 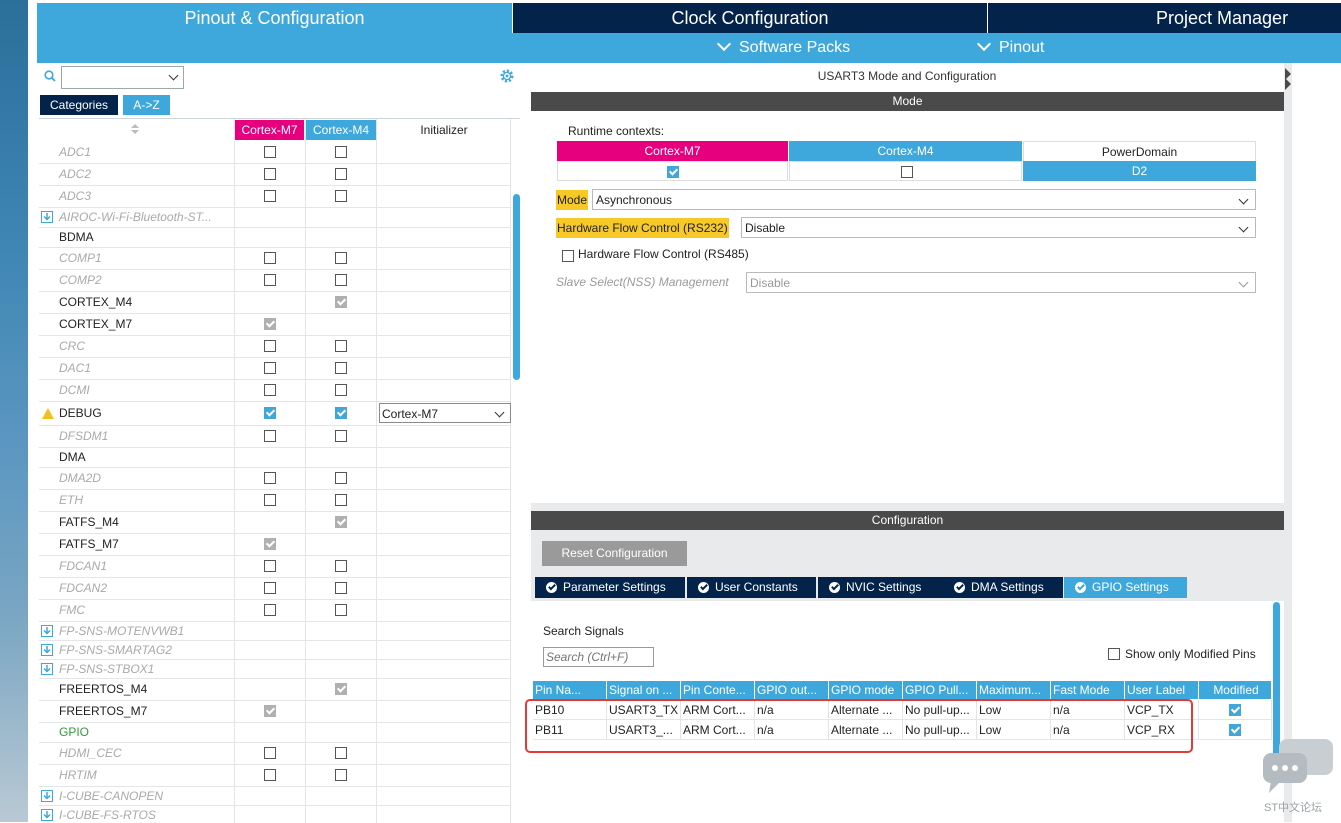 I want to click on grid-cell: USART3_TX, so click(x=644, y=710).